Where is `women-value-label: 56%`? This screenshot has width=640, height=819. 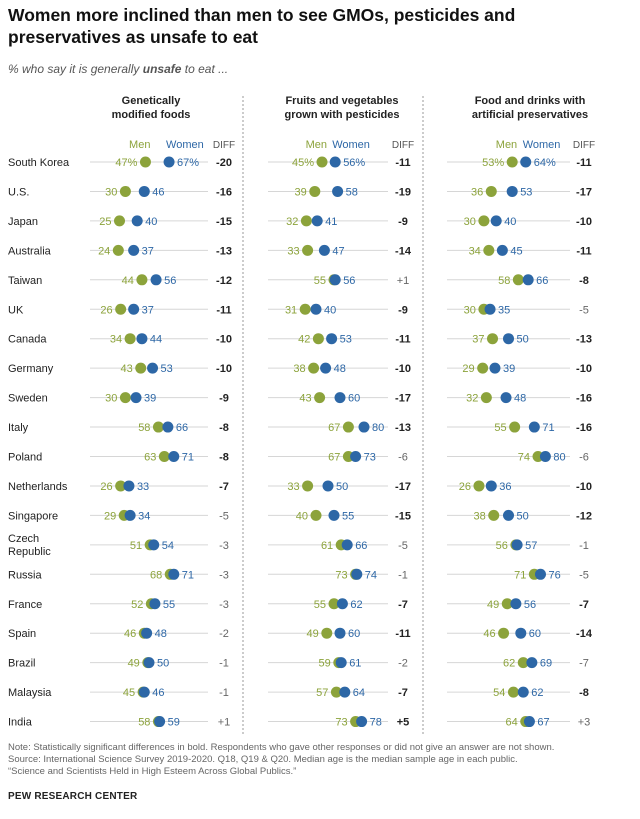 women-value-label: 56% is located at coordinates (354, 163).